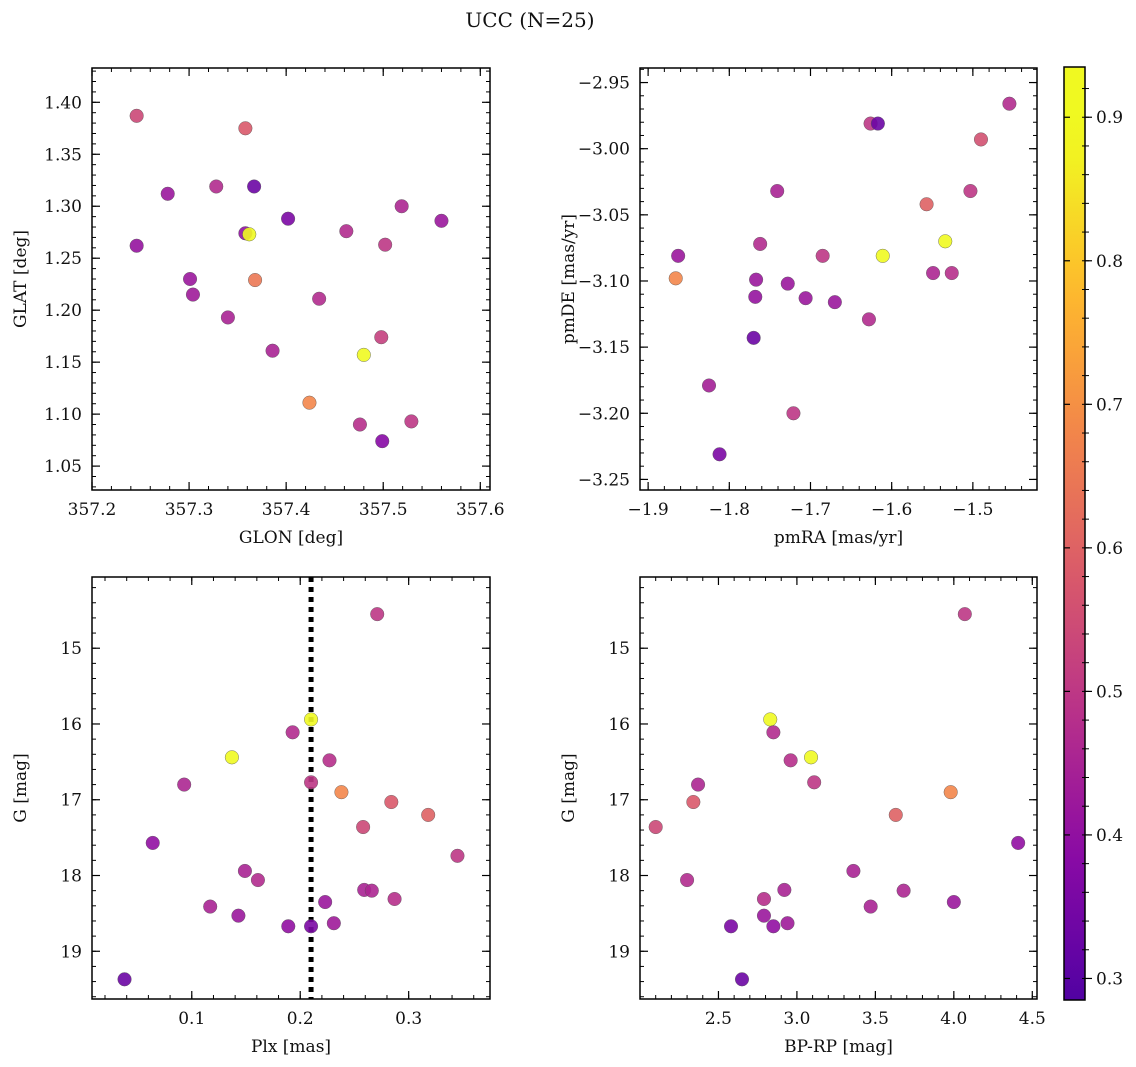 The width and height of the screenshot is (1136, 1067). I want to click on y-tick-label: −3.15, so click(604, 348).